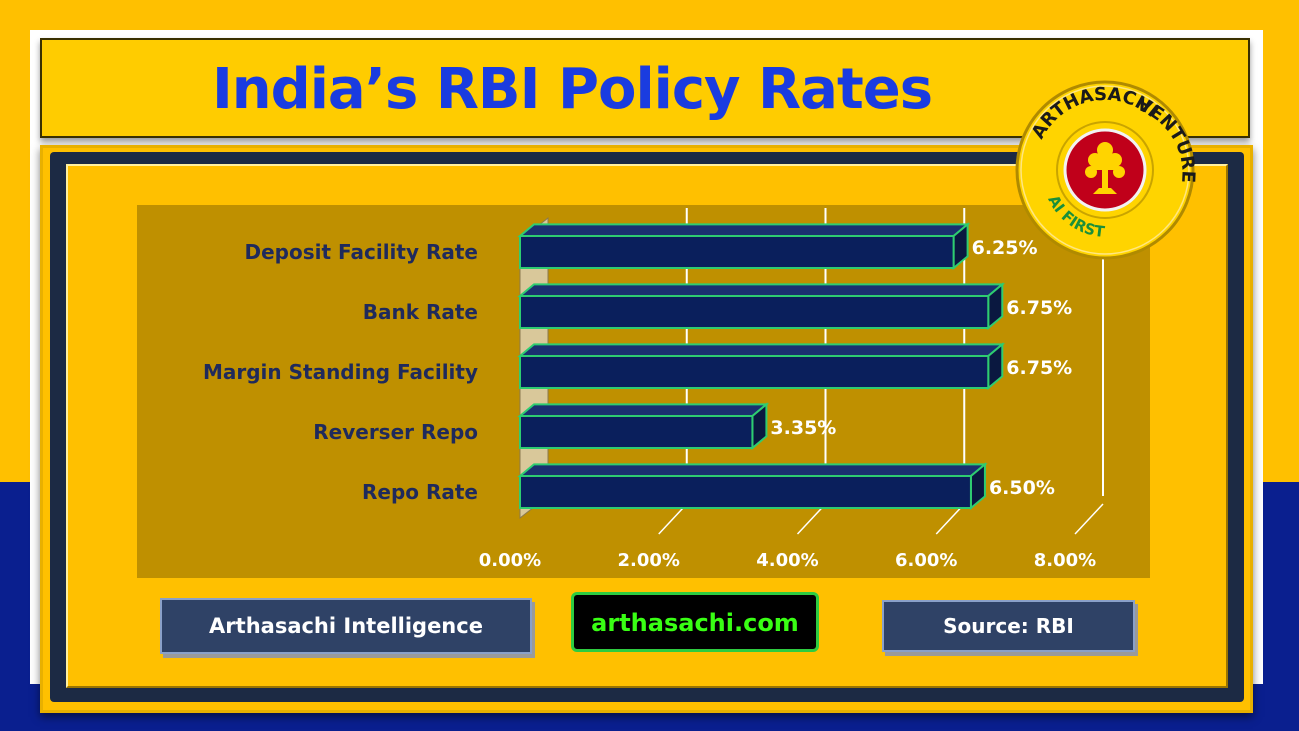  Describe the element at coordinates (395, 432) in the screenshot. I see `category-label: Reverser Repo` at that location.